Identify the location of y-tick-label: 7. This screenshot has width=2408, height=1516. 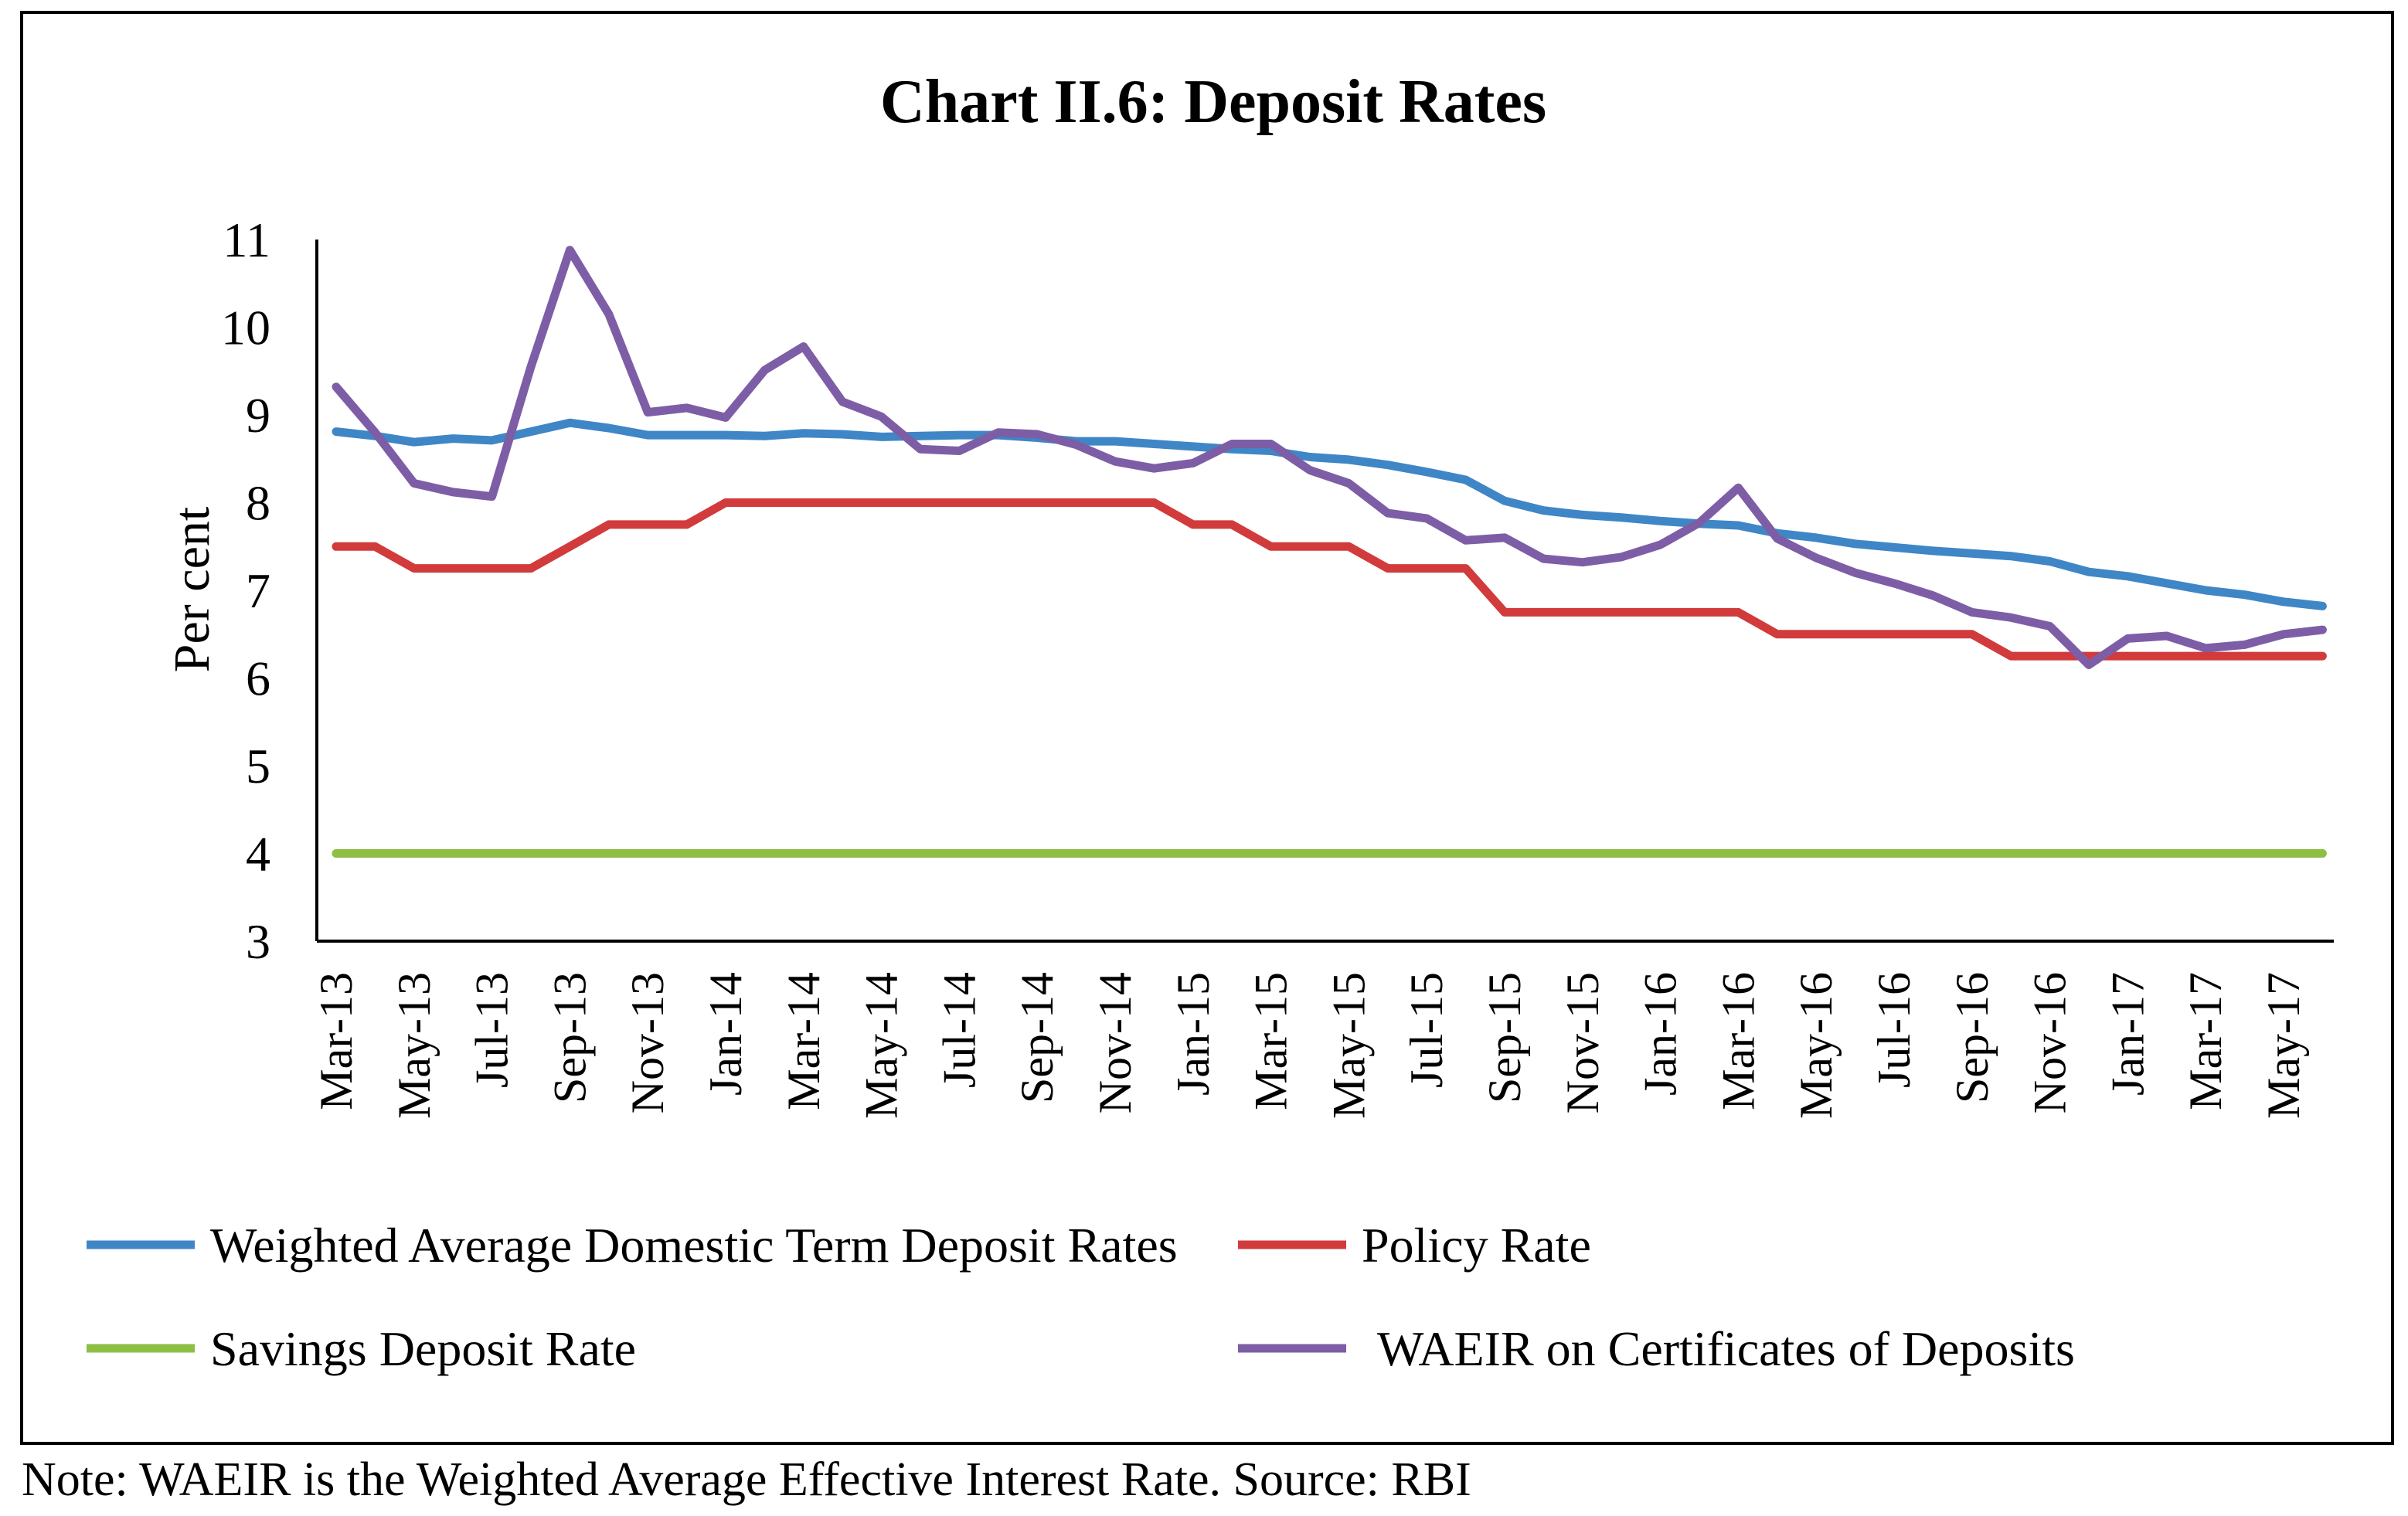
(258, 590).